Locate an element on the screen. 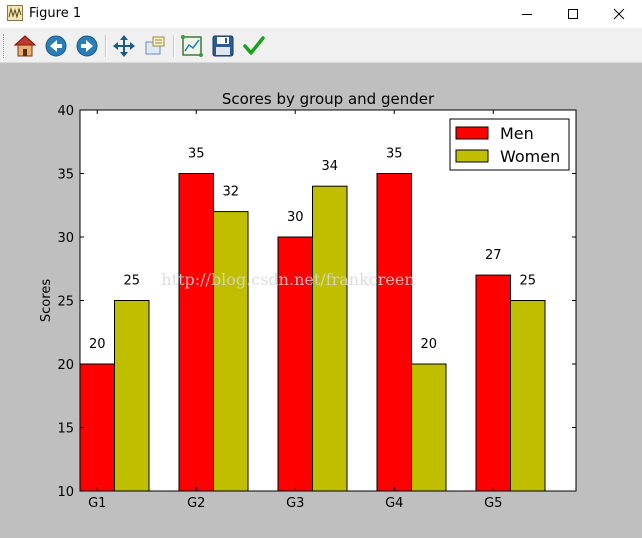  chart-title: Scores by group and gender is located at coordinates (328, 99).